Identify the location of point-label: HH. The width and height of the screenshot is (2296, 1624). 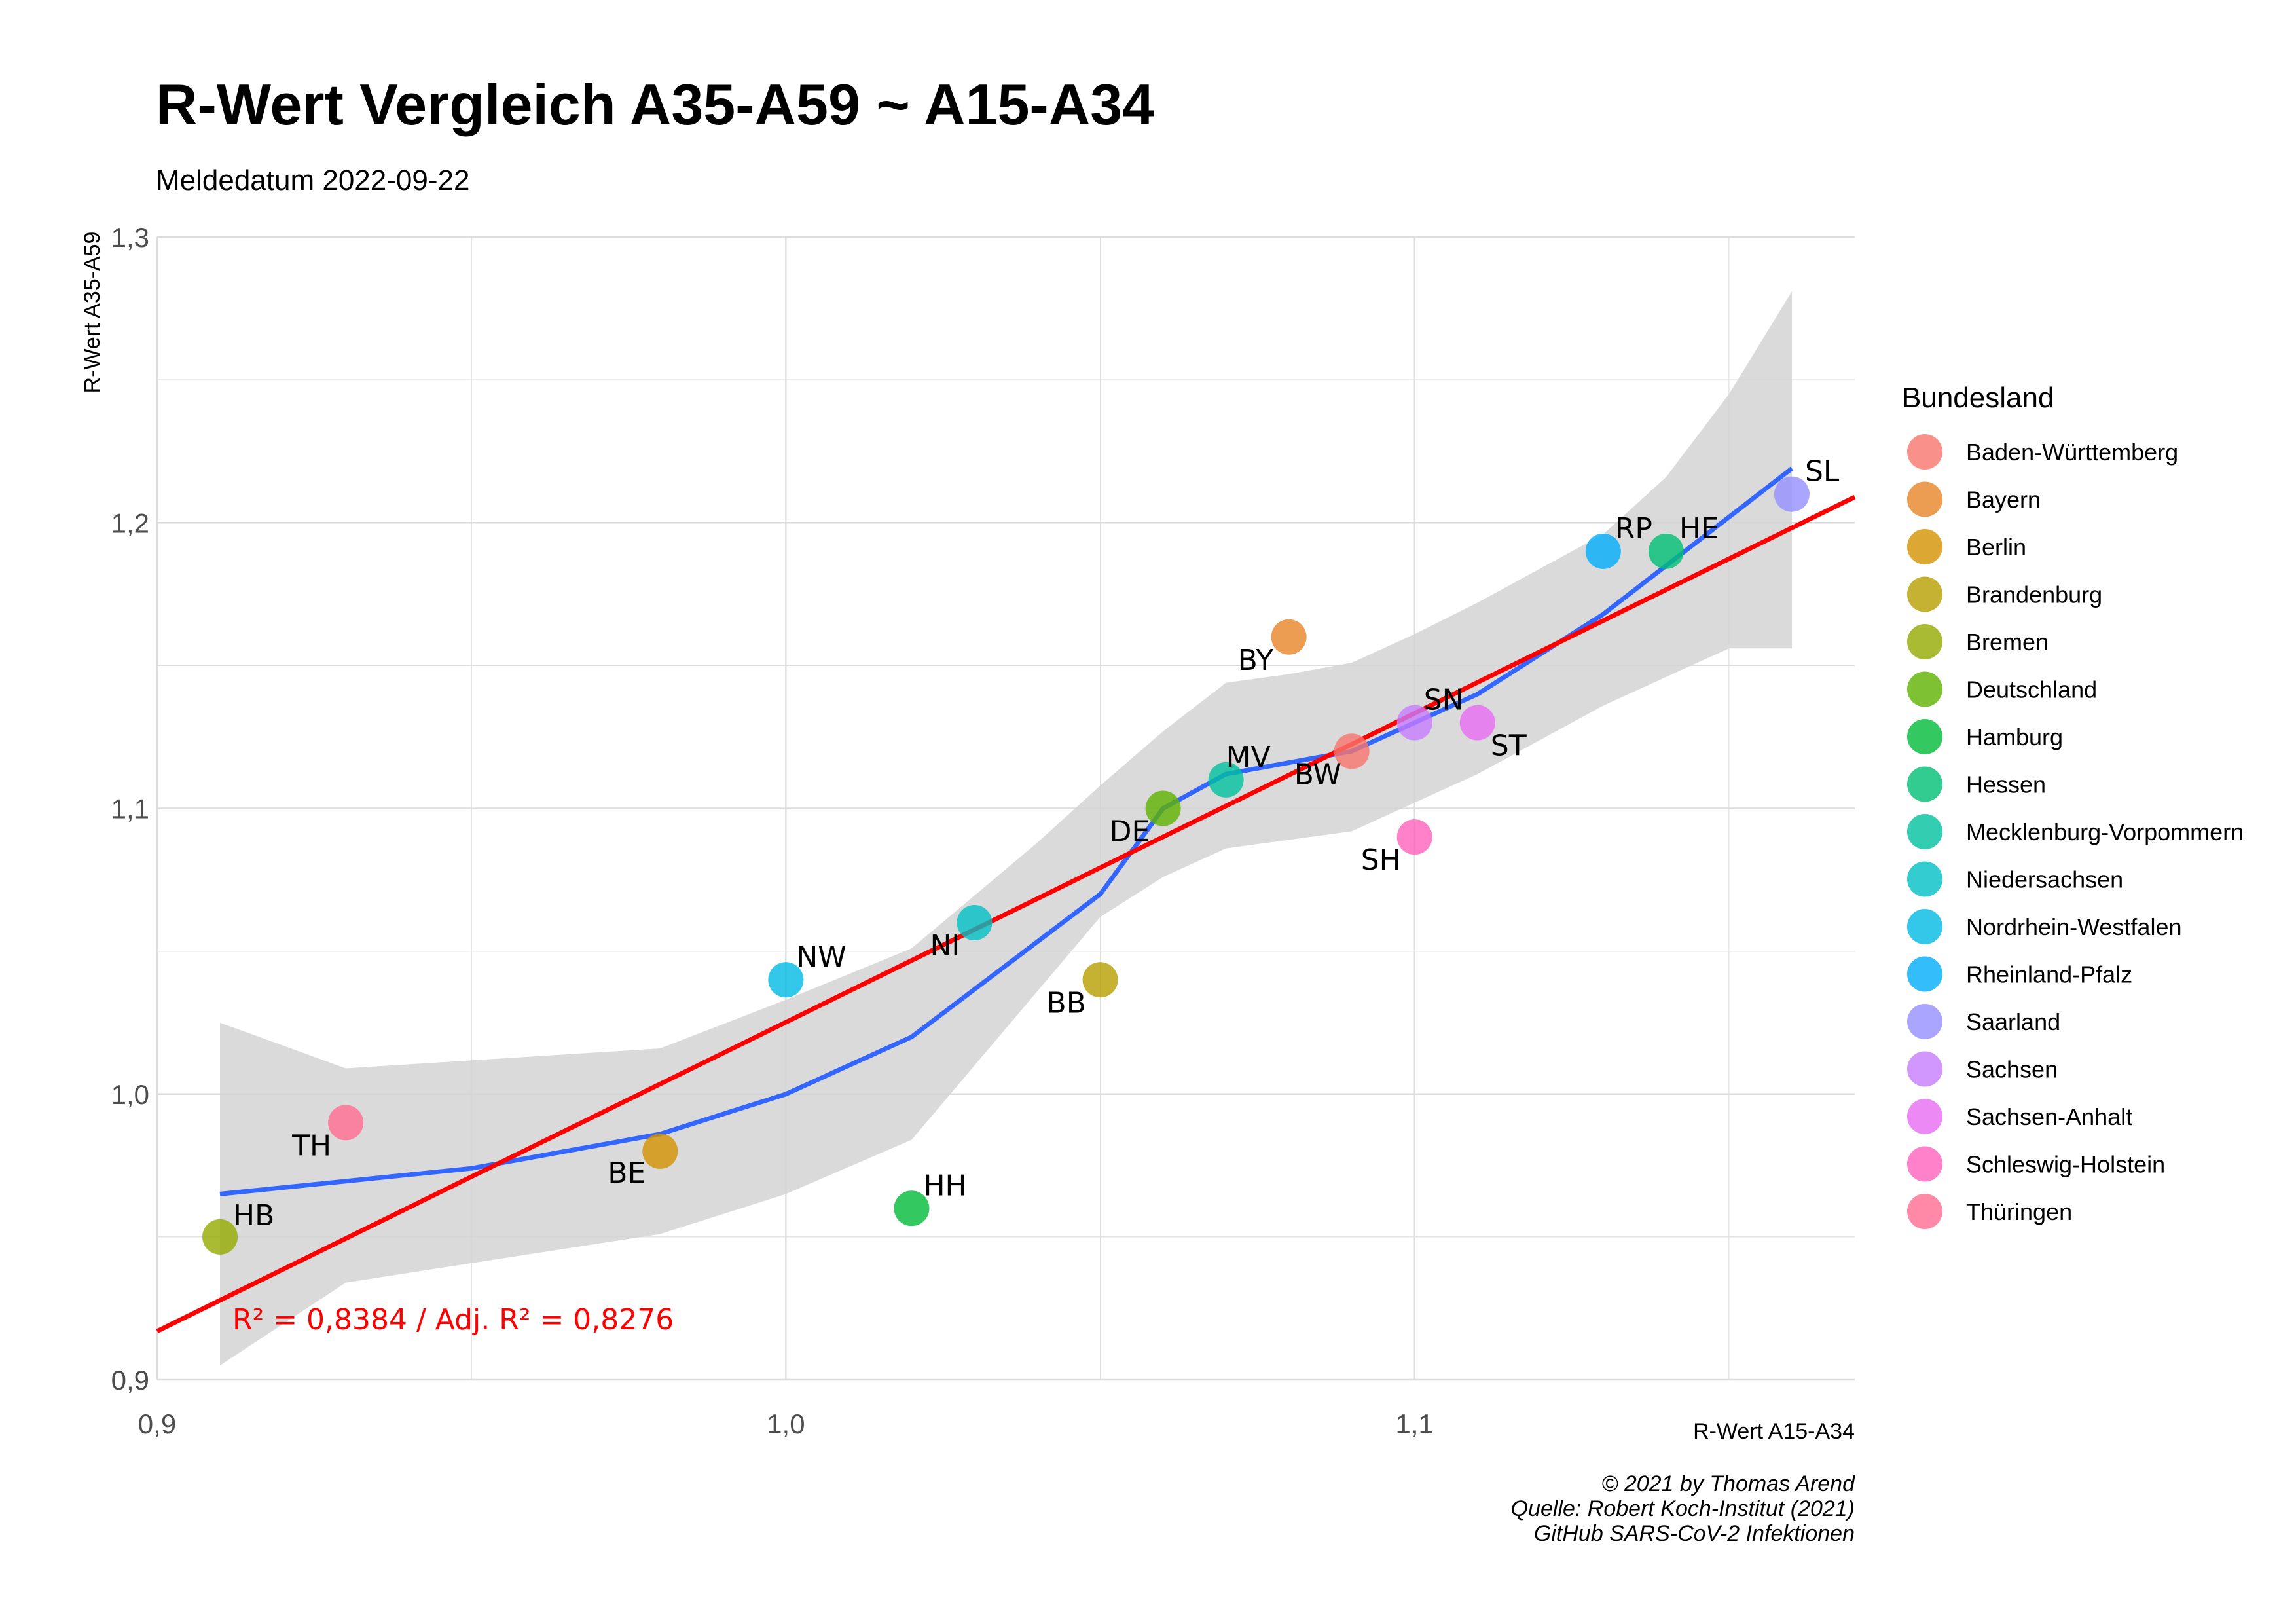
(944, 1185).